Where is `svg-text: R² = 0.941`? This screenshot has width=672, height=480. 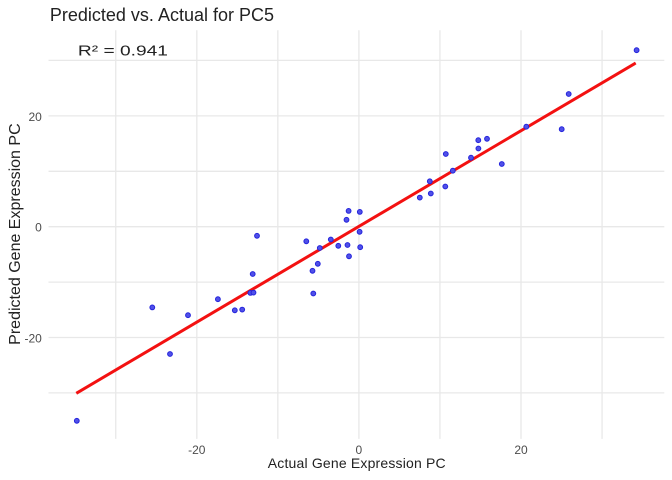 svg-text: R² = 0.941 is located at coordinates (123, 51).